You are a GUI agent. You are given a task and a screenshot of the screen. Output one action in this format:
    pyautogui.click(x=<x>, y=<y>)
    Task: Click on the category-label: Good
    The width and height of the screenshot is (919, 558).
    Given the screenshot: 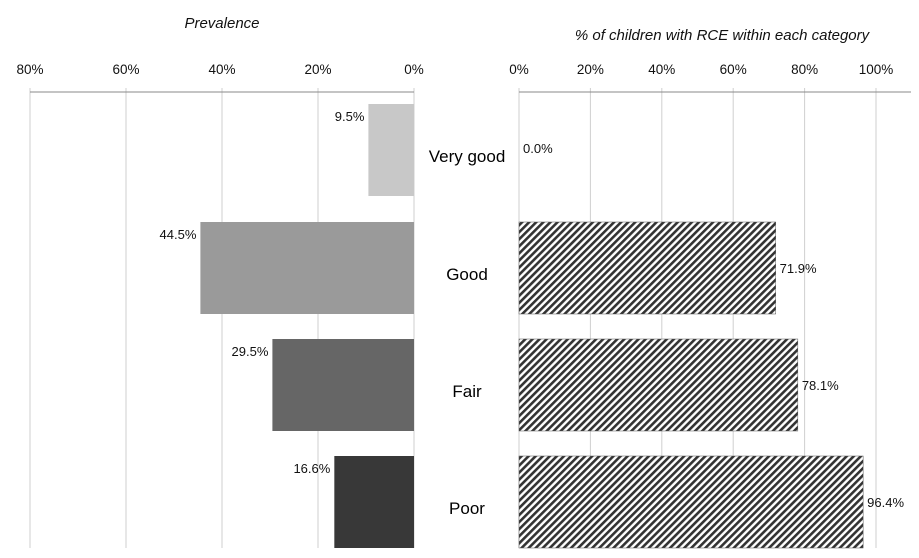 What is the action you would take?
    pyautogui.click(x=467, y=274)
    